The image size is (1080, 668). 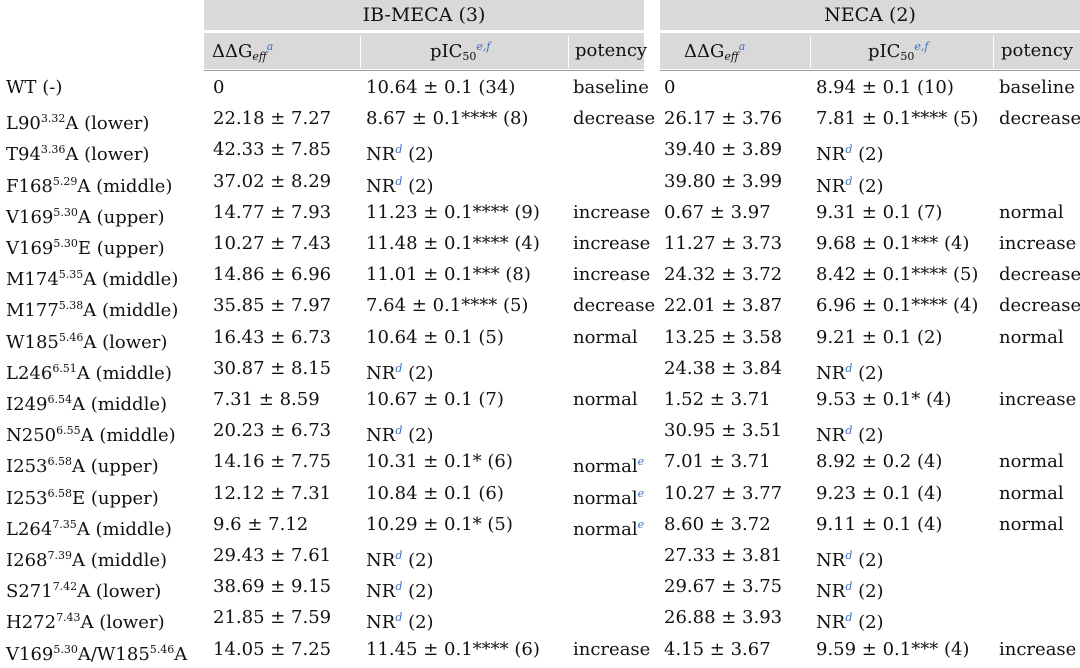 I want to click on neca-pic50-value: 8.94 ± 0.1 (10), so click(x=885, y=87).